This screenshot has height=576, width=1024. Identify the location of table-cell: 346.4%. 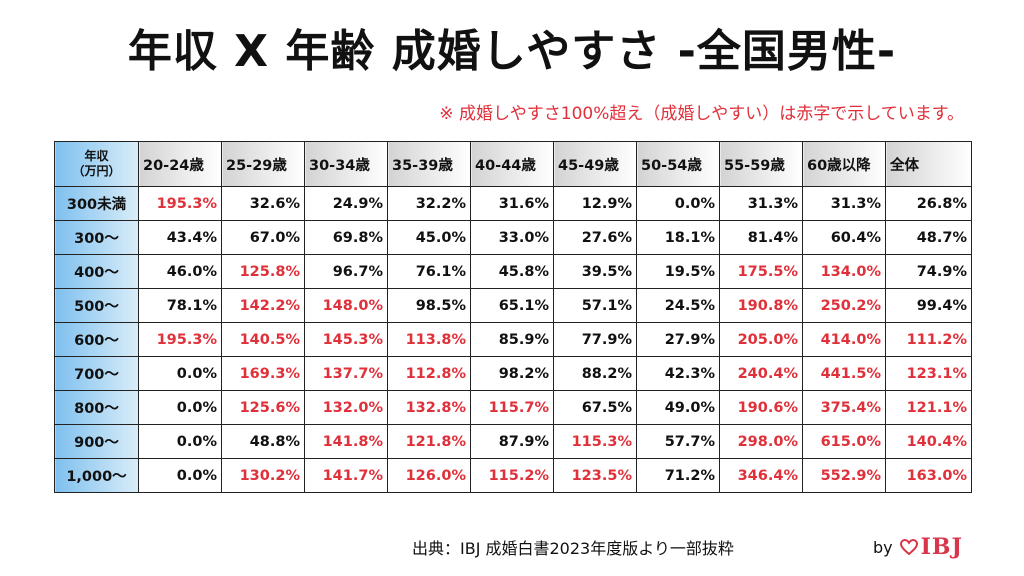
(761, 475).